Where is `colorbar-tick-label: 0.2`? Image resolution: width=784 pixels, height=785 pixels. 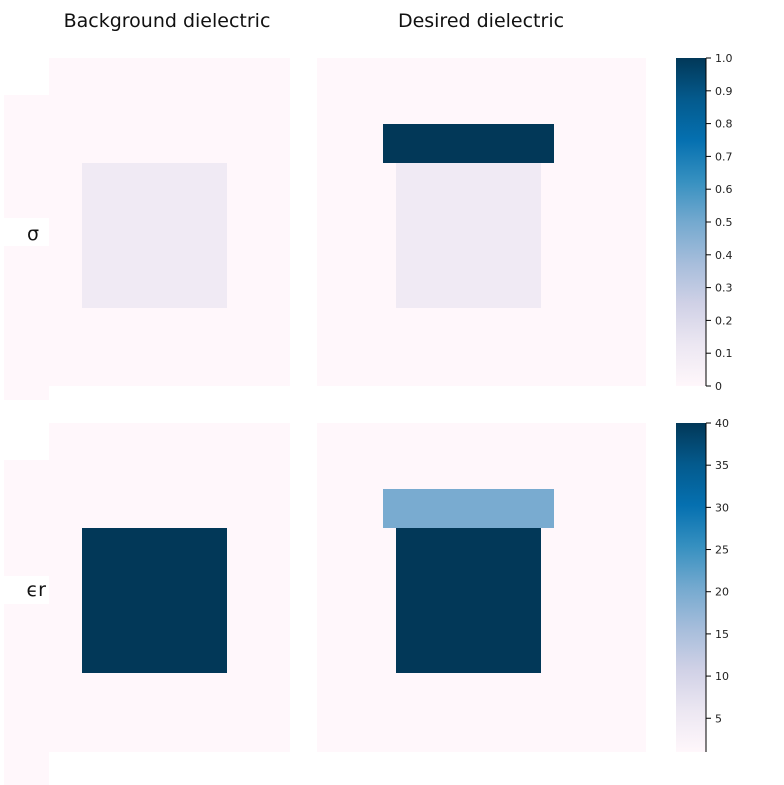 colorbar-tick-label: 0.2 is located at coordinates (724, 320).